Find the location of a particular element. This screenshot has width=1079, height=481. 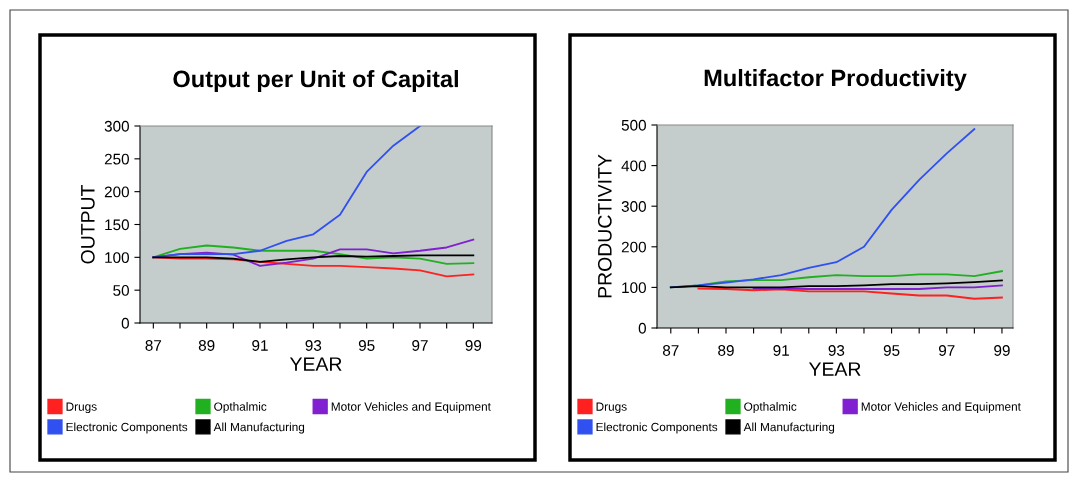

y-tick-label: 400 is located at coordinates (633, 166).